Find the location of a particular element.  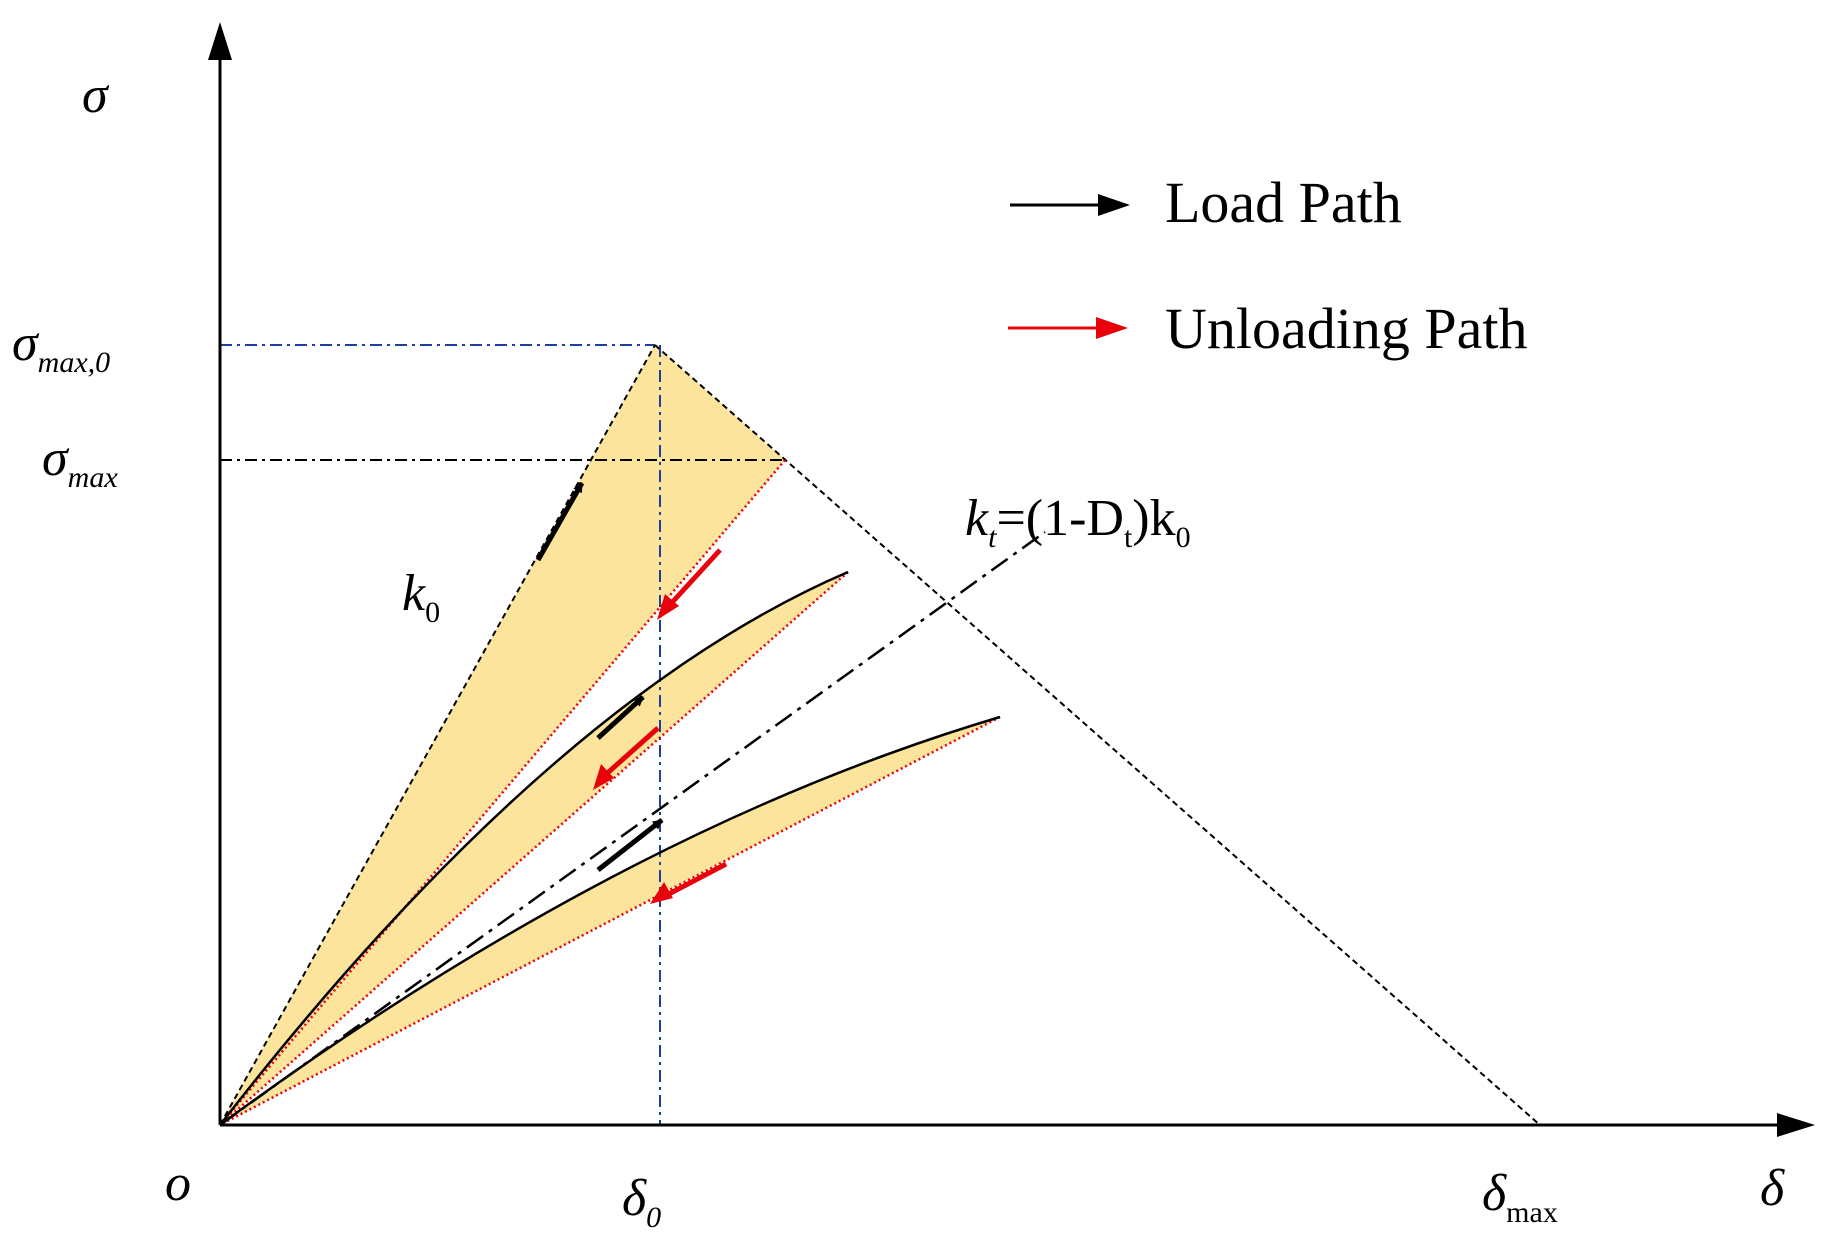

x-axis-label: δ is located at coordinates (1772, 1188).